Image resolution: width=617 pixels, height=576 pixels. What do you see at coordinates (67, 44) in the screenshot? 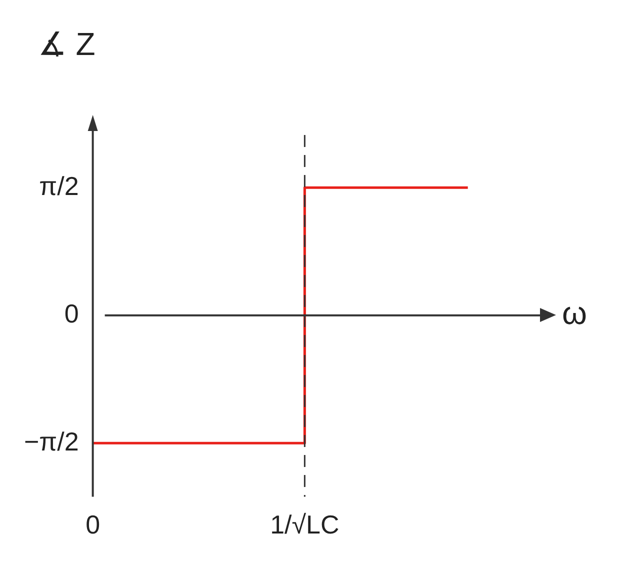
I see `y-axis-title: ∡ Z` at bounding box center [67, 44].